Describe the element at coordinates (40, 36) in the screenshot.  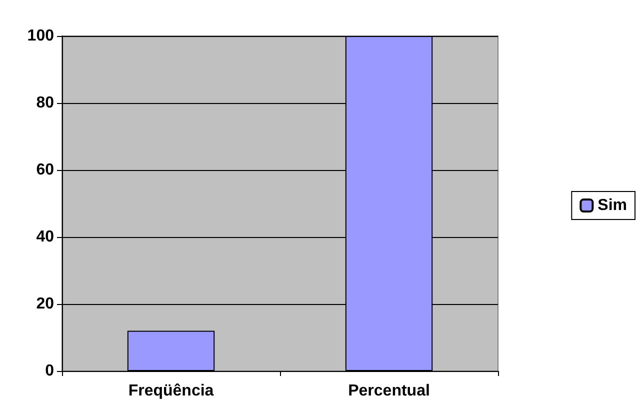
I see `y-tick-label: 100` at that location.